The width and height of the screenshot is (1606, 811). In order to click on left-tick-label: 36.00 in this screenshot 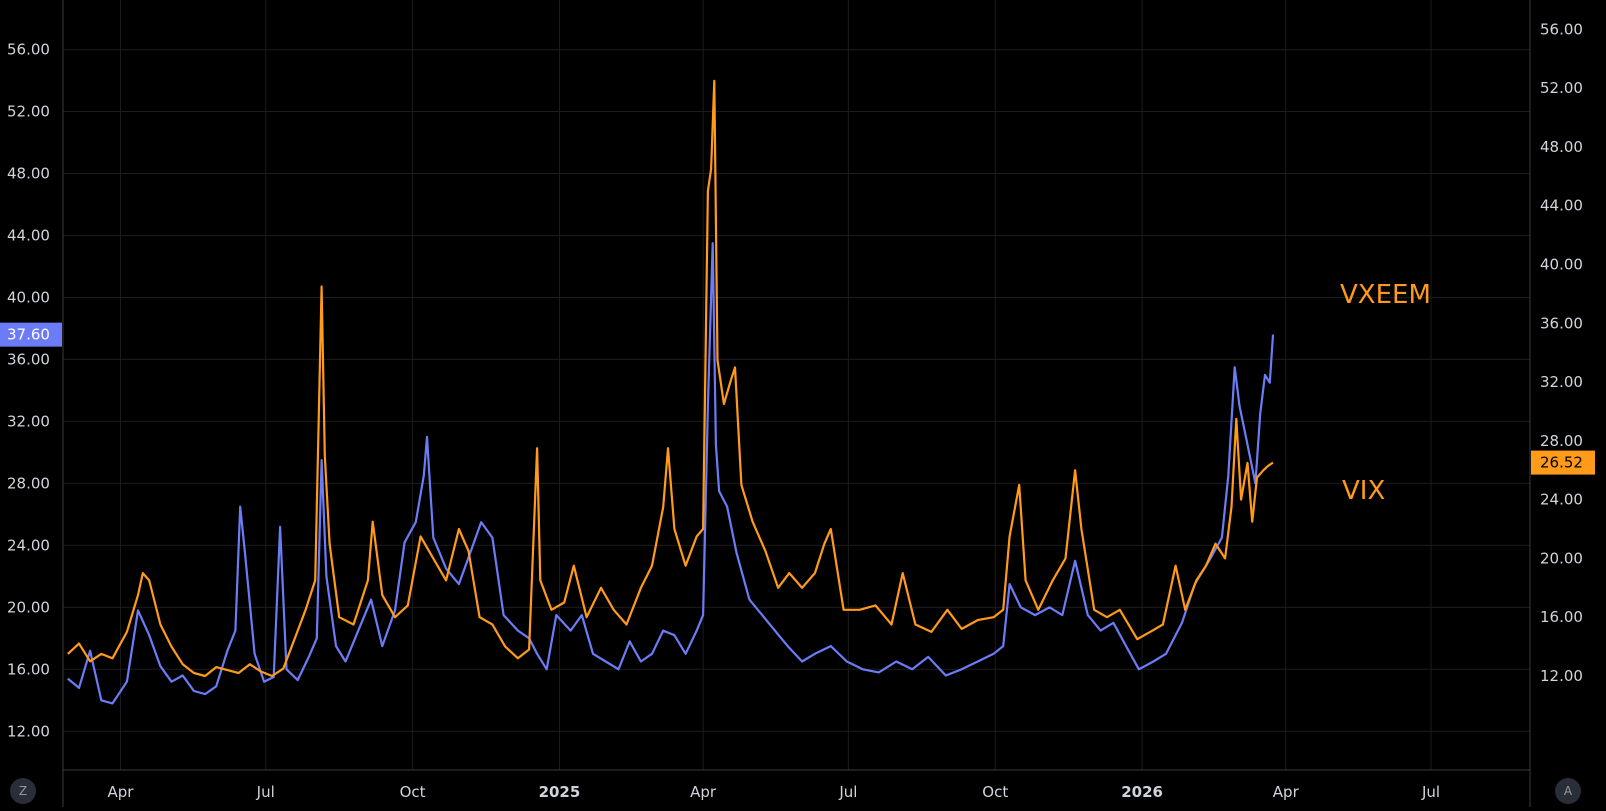, I will do `click(28, 359)`.